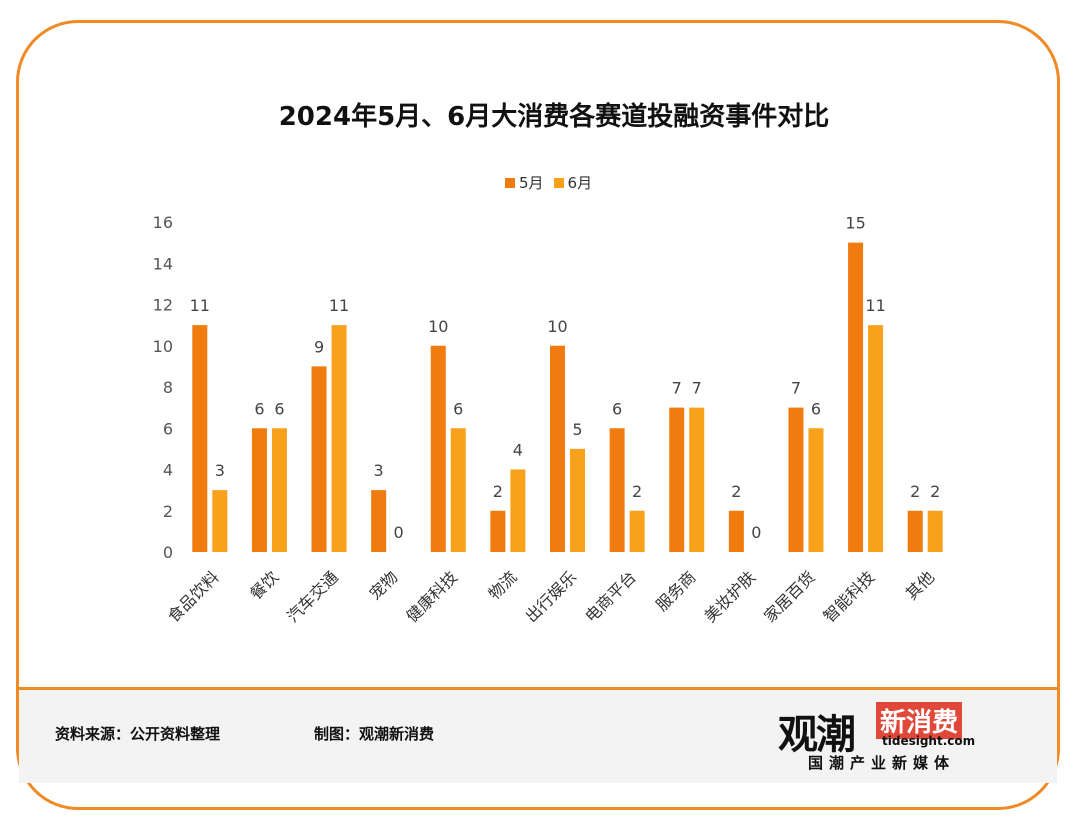 The width and height of the screenshot is (1080, 830). What do you see at coordinates (729, 596) in the screenshot?
I see `category-label: 美妆护肤` at bounding box center [729, 596].